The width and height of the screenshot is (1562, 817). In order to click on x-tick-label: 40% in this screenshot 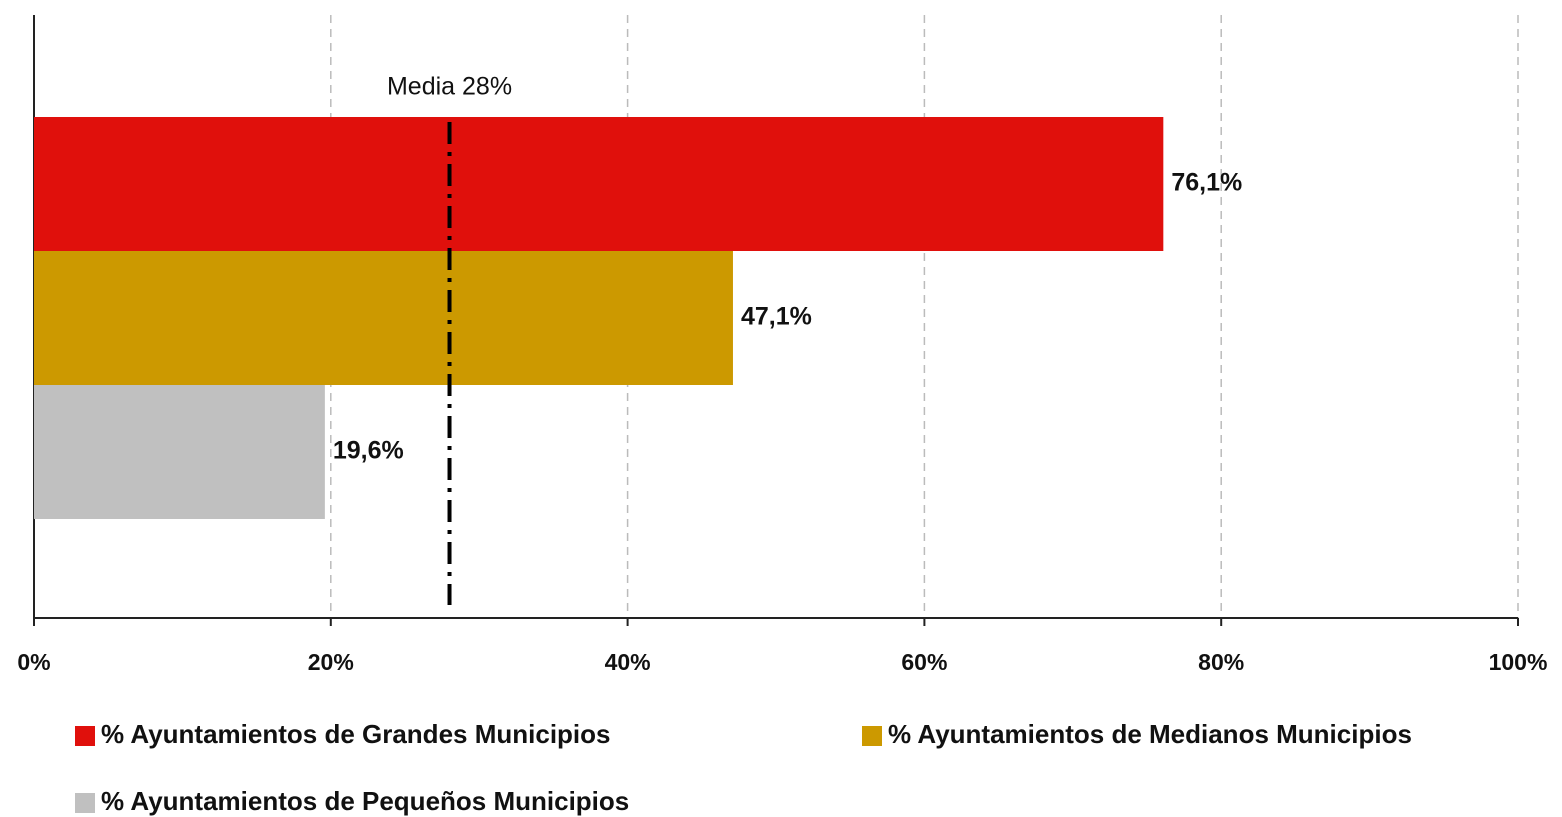, I will do `click(628, 662)`.